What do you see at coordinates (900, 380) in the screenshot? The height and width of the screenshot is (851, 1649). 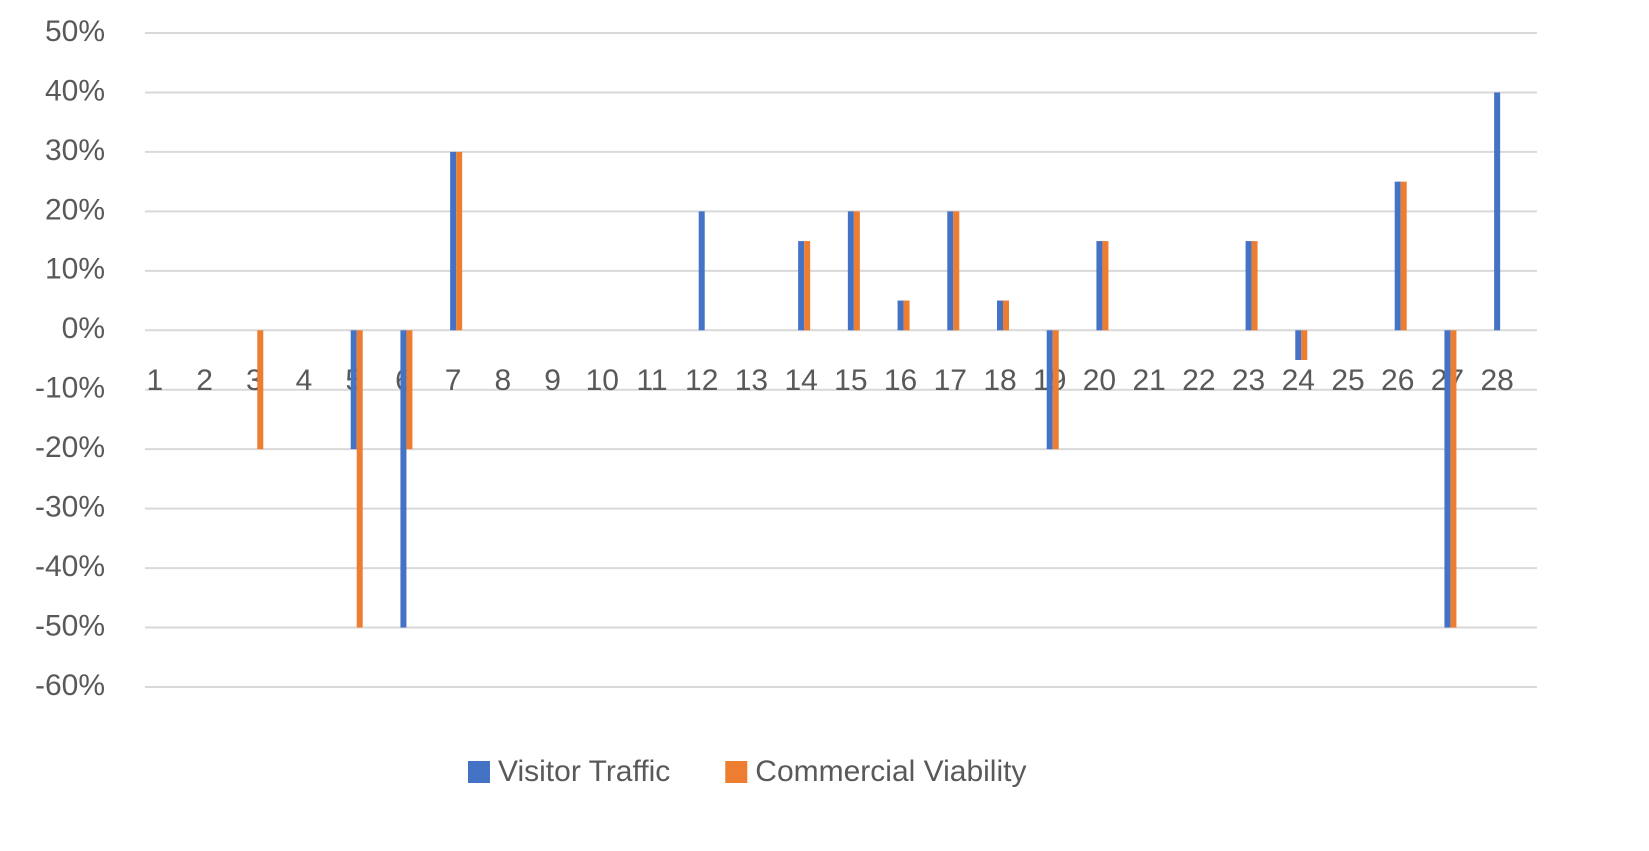 I see `x-tick-label: 16` at bounding box center [900, 380].